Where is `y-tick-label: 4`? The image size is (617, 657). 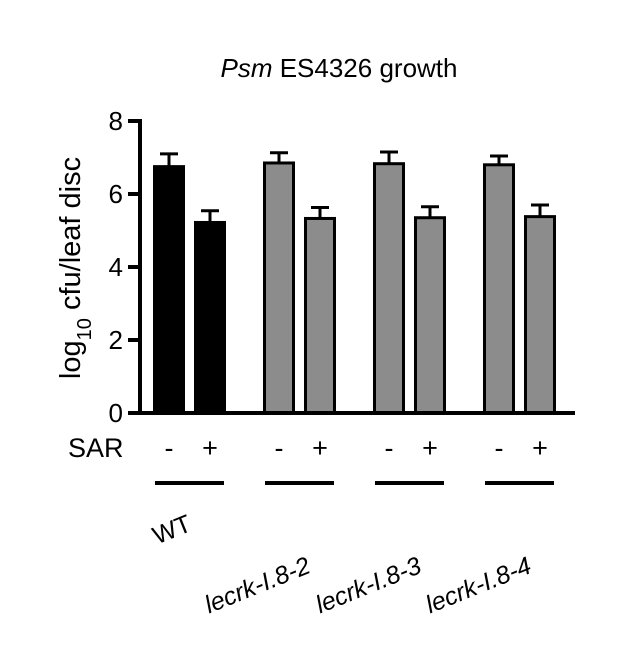
y-tick-label: 4 is located at coordinates (116, 267).